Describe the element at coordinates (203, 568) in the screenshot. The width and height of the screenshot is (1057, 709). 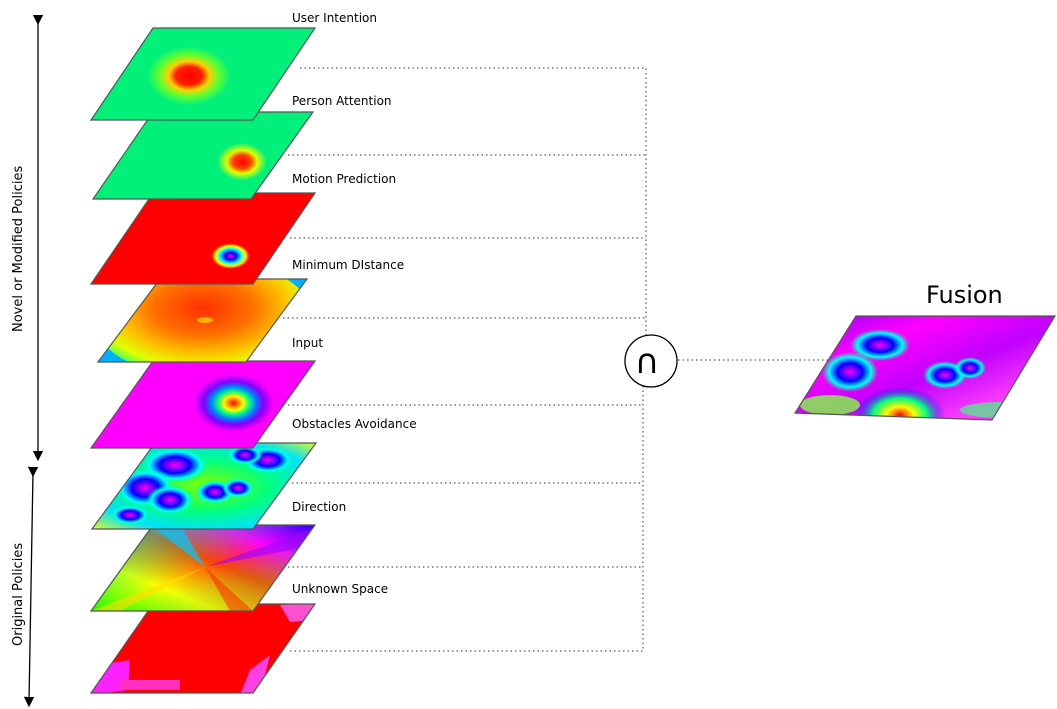
I see `layer-direction` at that location.